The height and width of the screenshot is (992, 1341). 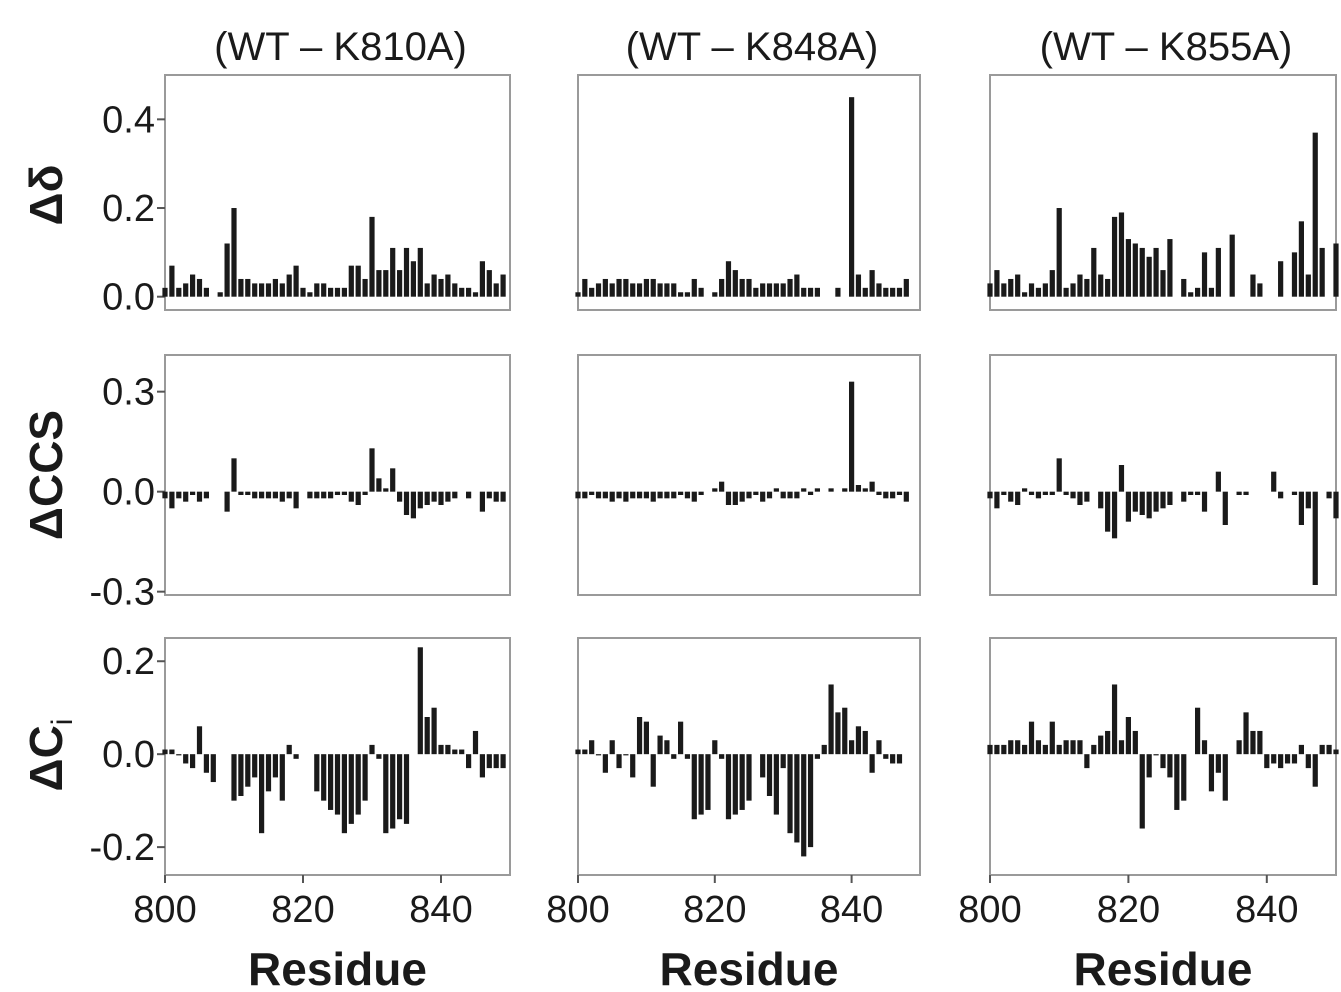 What do you see at coordinates (122, 848) in the screenshot?
I see `y-tick-label: -0.2` at bounding box center [122, 848].